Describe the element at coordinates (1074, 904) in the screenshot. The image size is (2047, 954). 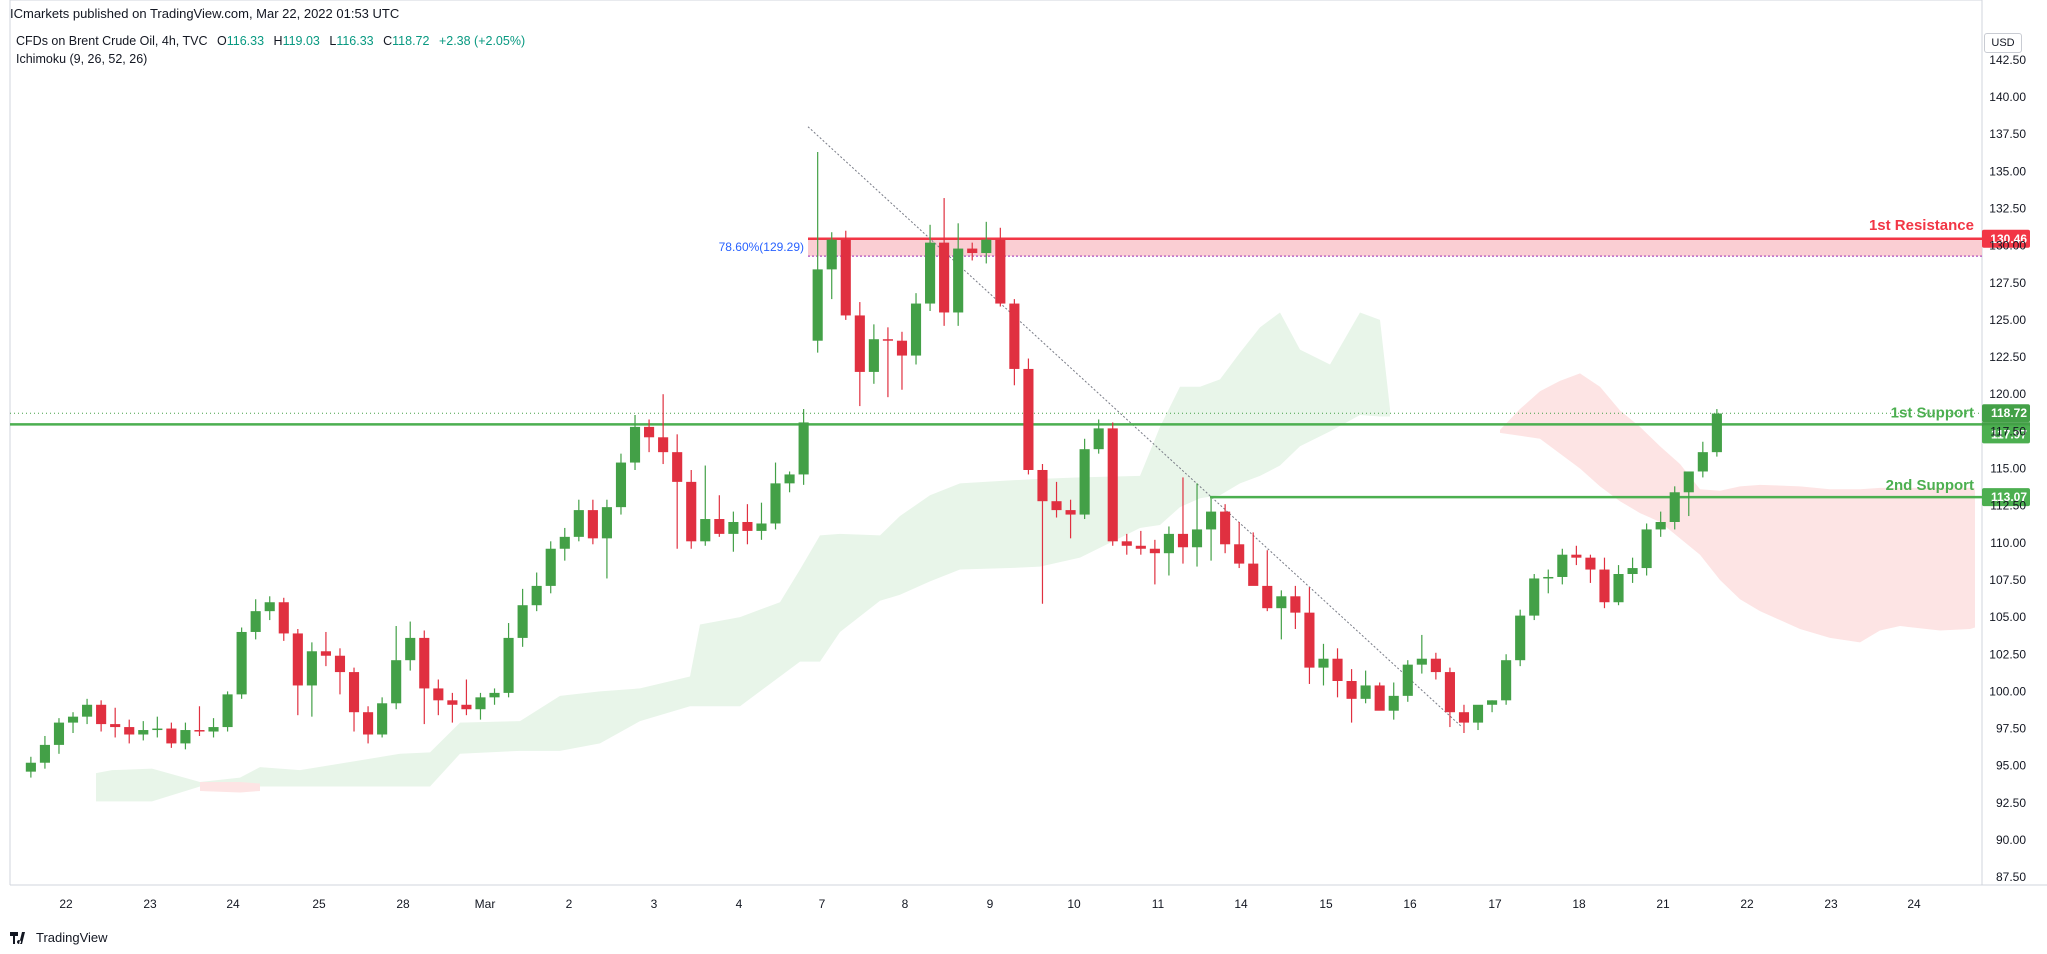
I see `x-tick-label: 10` at that location.